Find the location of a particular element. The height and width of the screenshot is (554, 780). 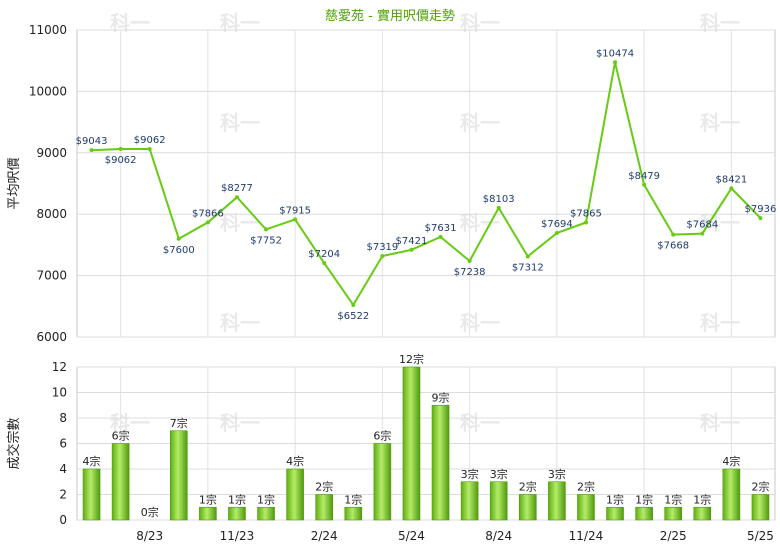

price-y-axis-title: 平均呎價 is located at coordinates (14, 183).